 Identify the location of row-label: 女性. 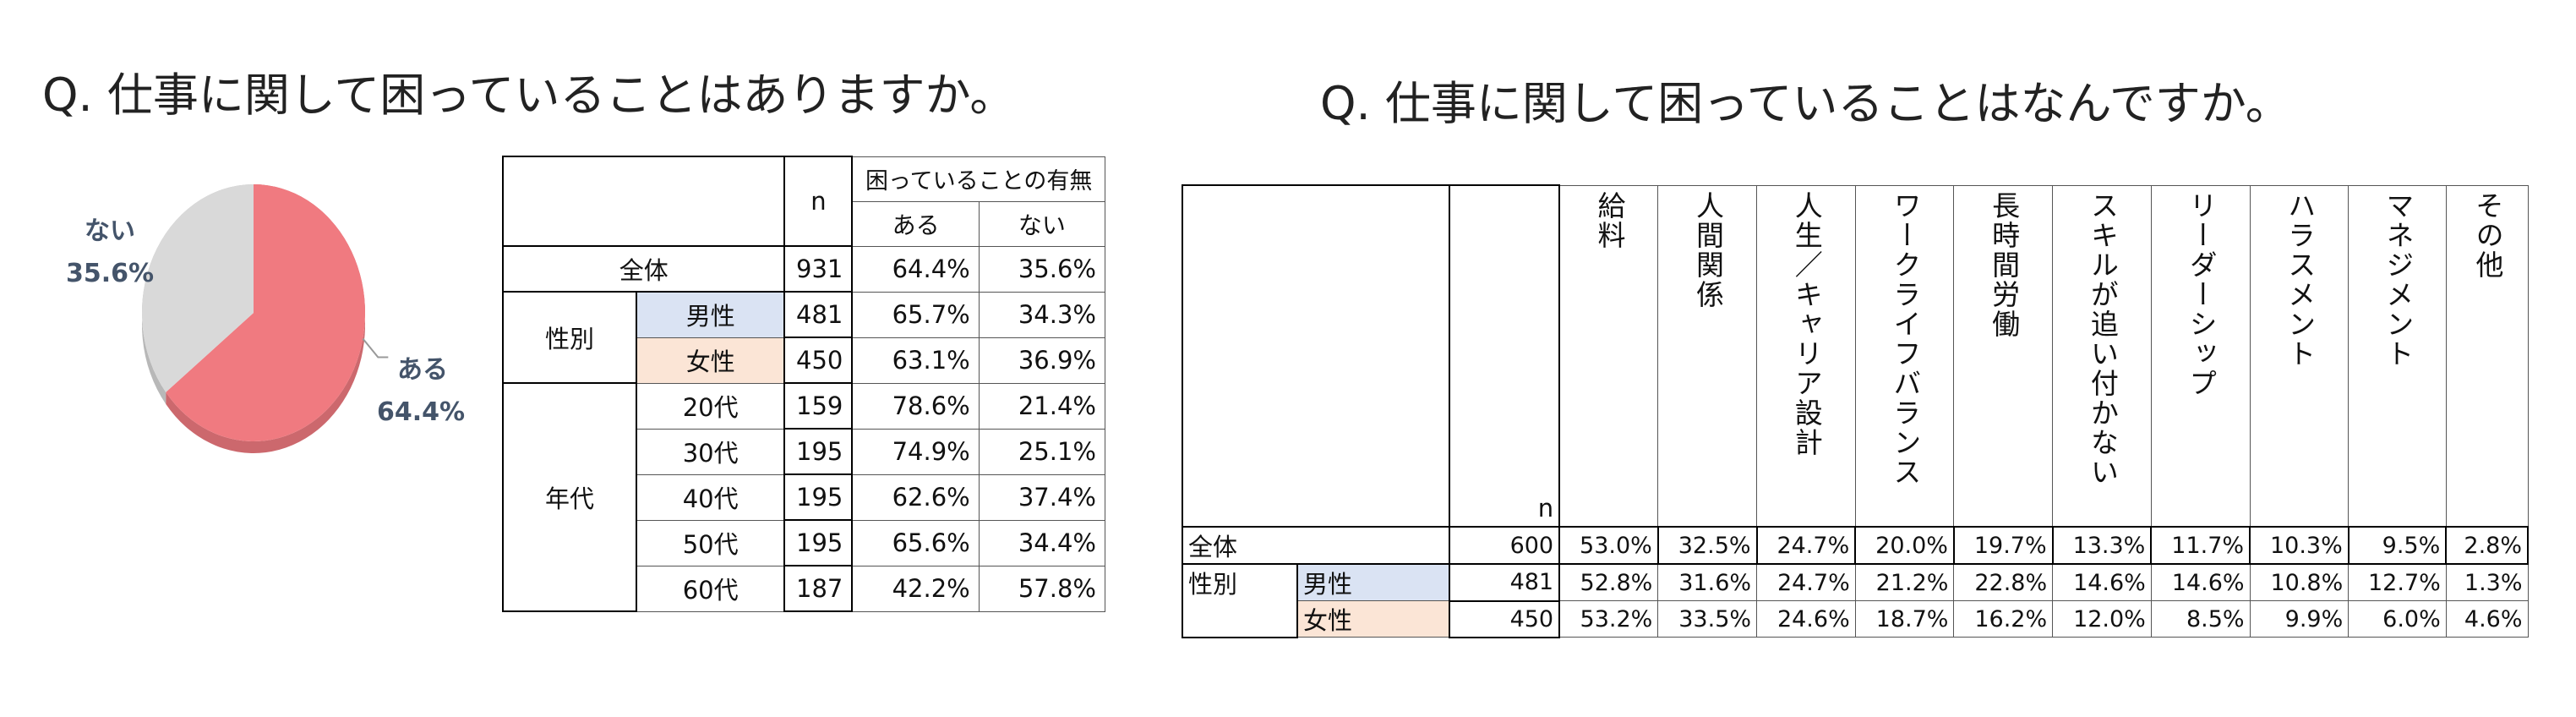
(710, 360).